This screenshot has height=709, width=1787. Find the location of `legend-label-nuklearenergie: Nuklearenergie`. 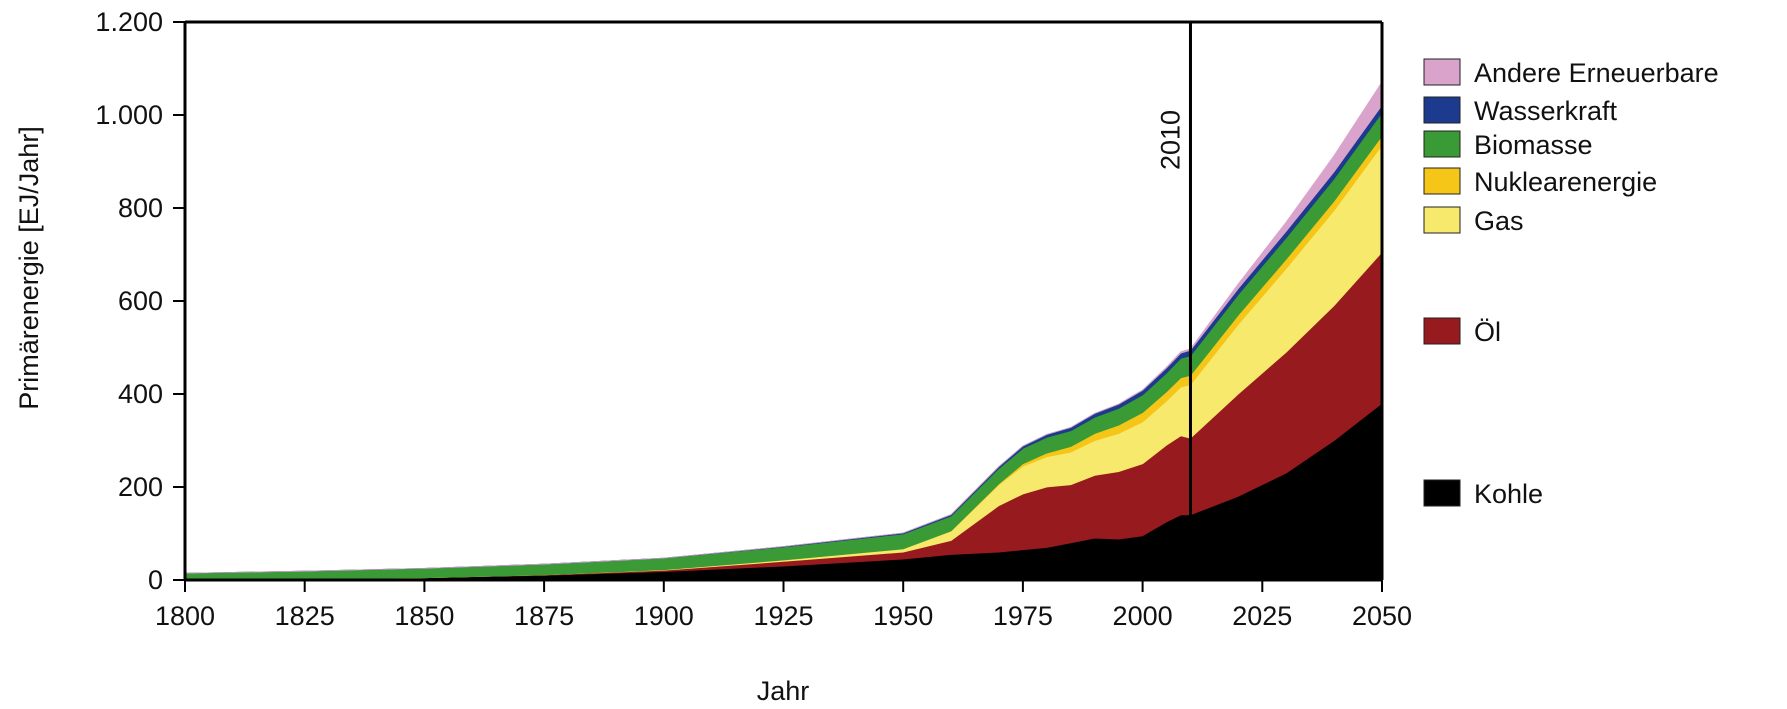

legend-label-nuklearenergie: Nuklearenergie is located at coordinates (1565, 182).